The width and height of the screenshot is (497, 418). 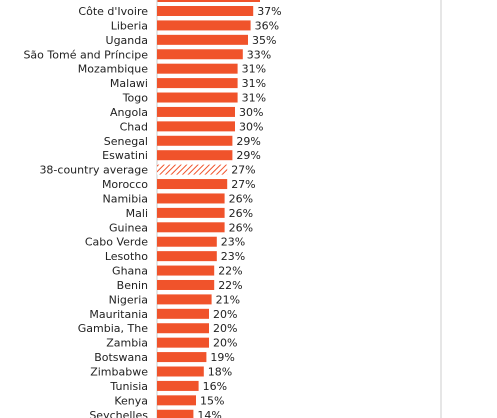 I want to click on category-label: Ghana, so click(x=130, y=271).